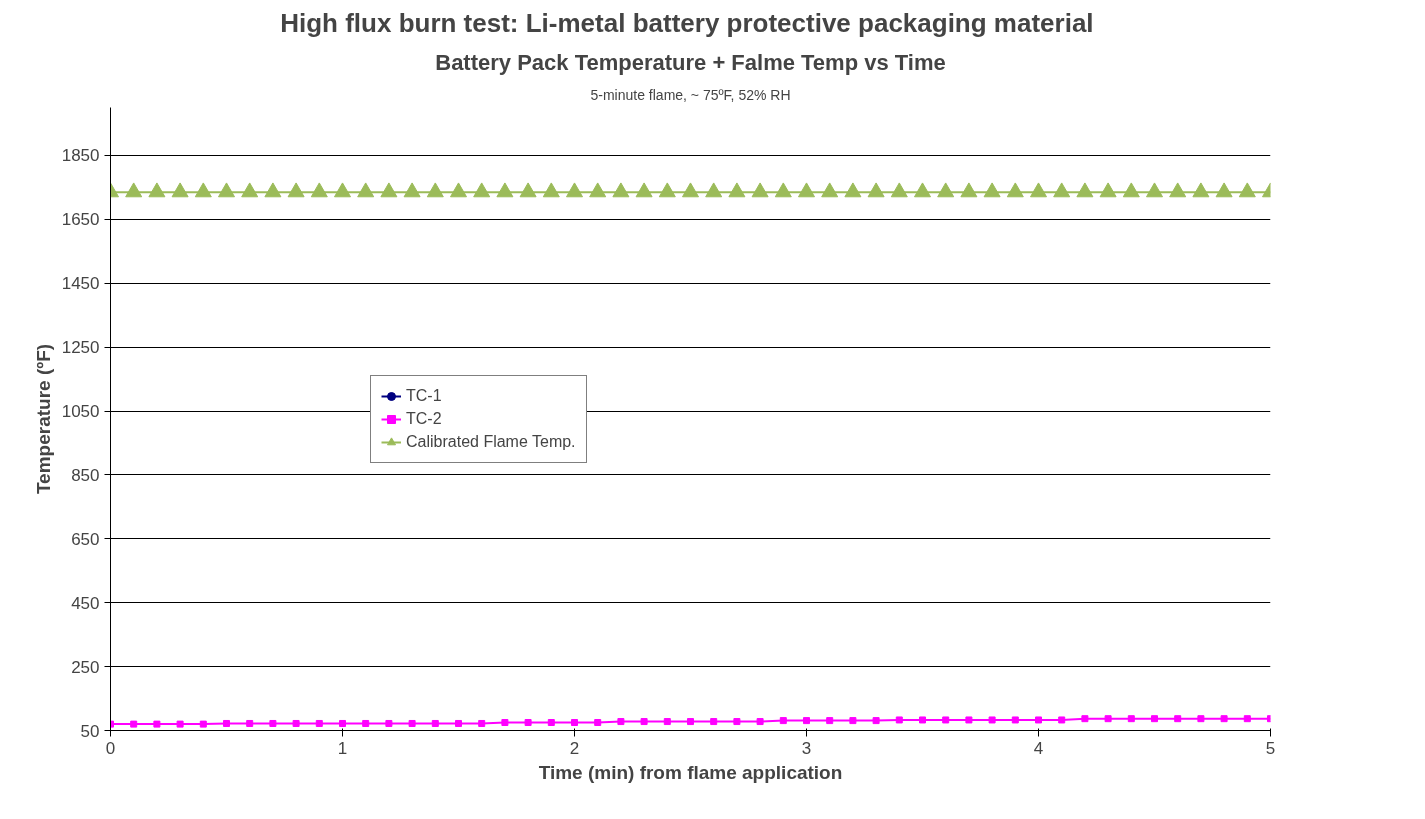 This screenshot has width=1425, height=819. I want to click on chart-title: High flux burn test: Li-metal battery protective packaging material, so click(687, 22).